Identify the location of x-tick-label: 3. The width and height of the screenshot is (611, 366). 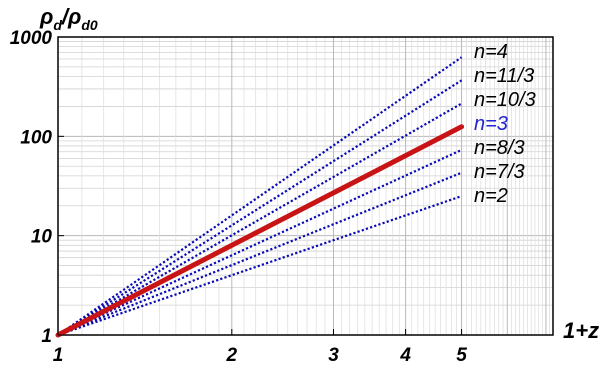
(333, 355).